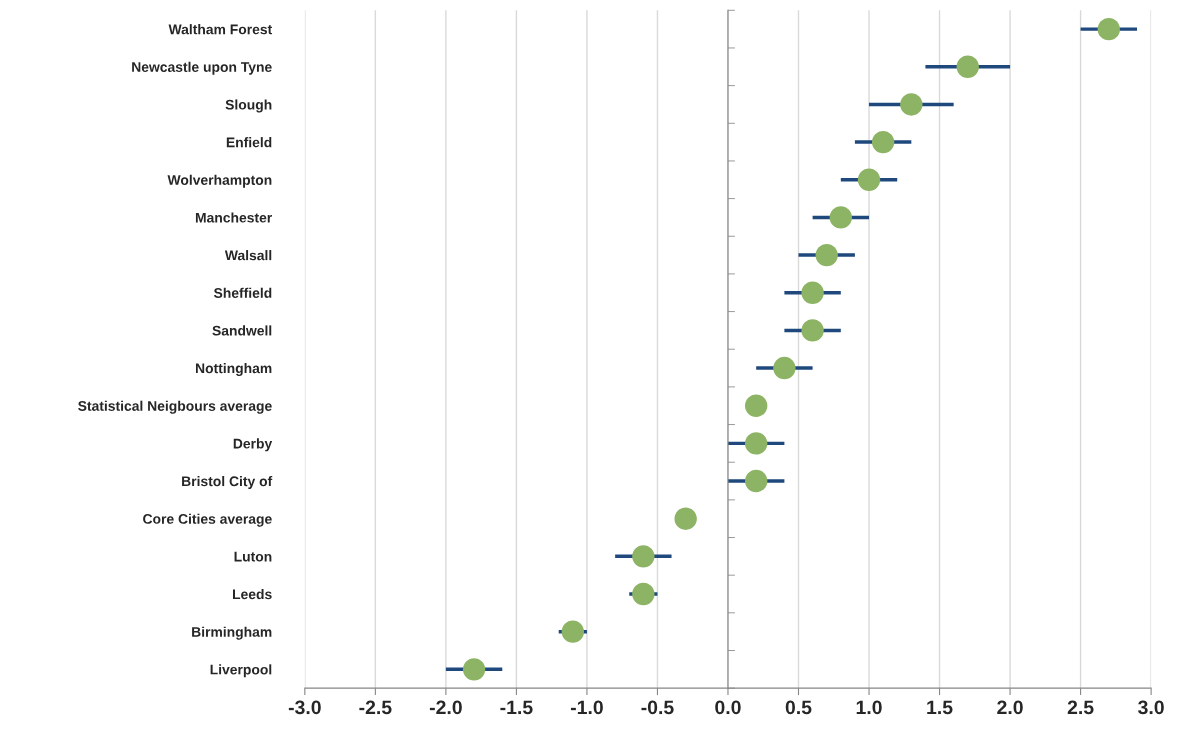  What do you see at coordinates (252, 594) in the screenshot?
I see `y-tick-label: Leeds` at bounding box center [252, 594].